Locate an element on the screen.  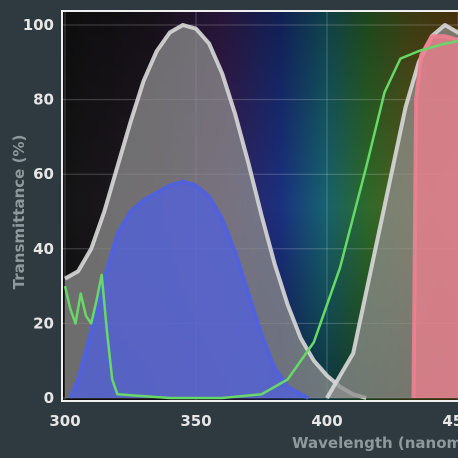
y-tick-label: 80 is located at coordinates (43, 100).